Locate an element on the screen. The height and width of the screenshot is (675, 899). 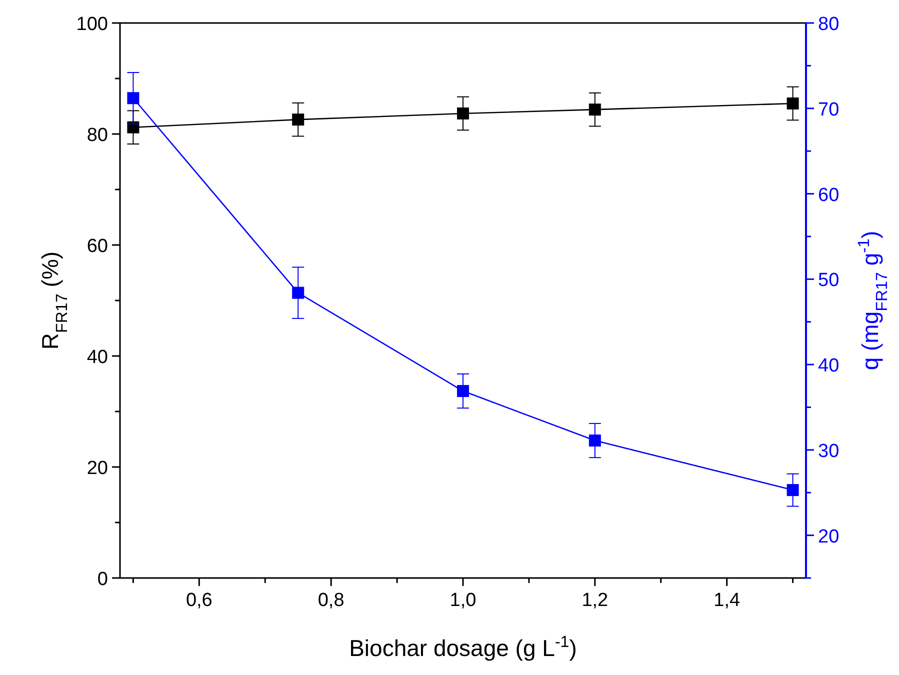
x-tick-label: 1,2 is located at coordinates (595, 600).